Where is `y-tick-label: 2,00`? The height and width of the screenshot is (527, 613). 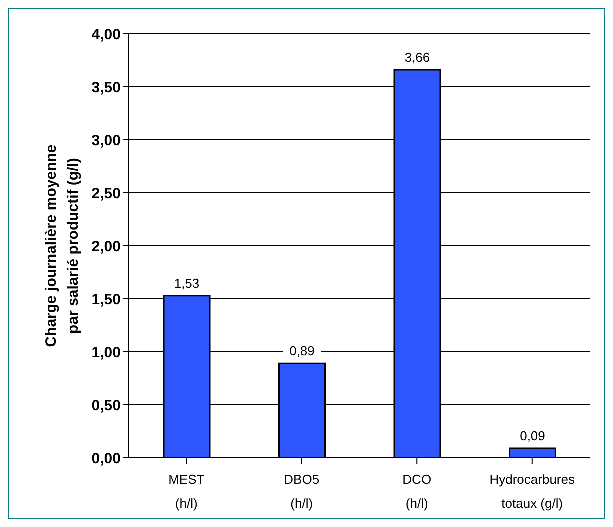 y-tick-label: 2,00 is located at coordinates (106, 247).